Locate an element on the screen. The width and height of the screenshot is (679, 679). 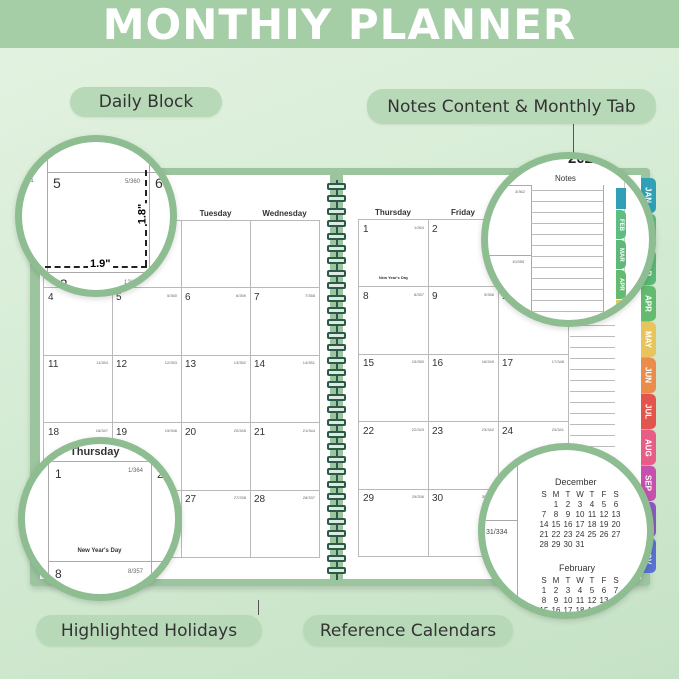
day-number: 21 is located at coordinates (260, 432).